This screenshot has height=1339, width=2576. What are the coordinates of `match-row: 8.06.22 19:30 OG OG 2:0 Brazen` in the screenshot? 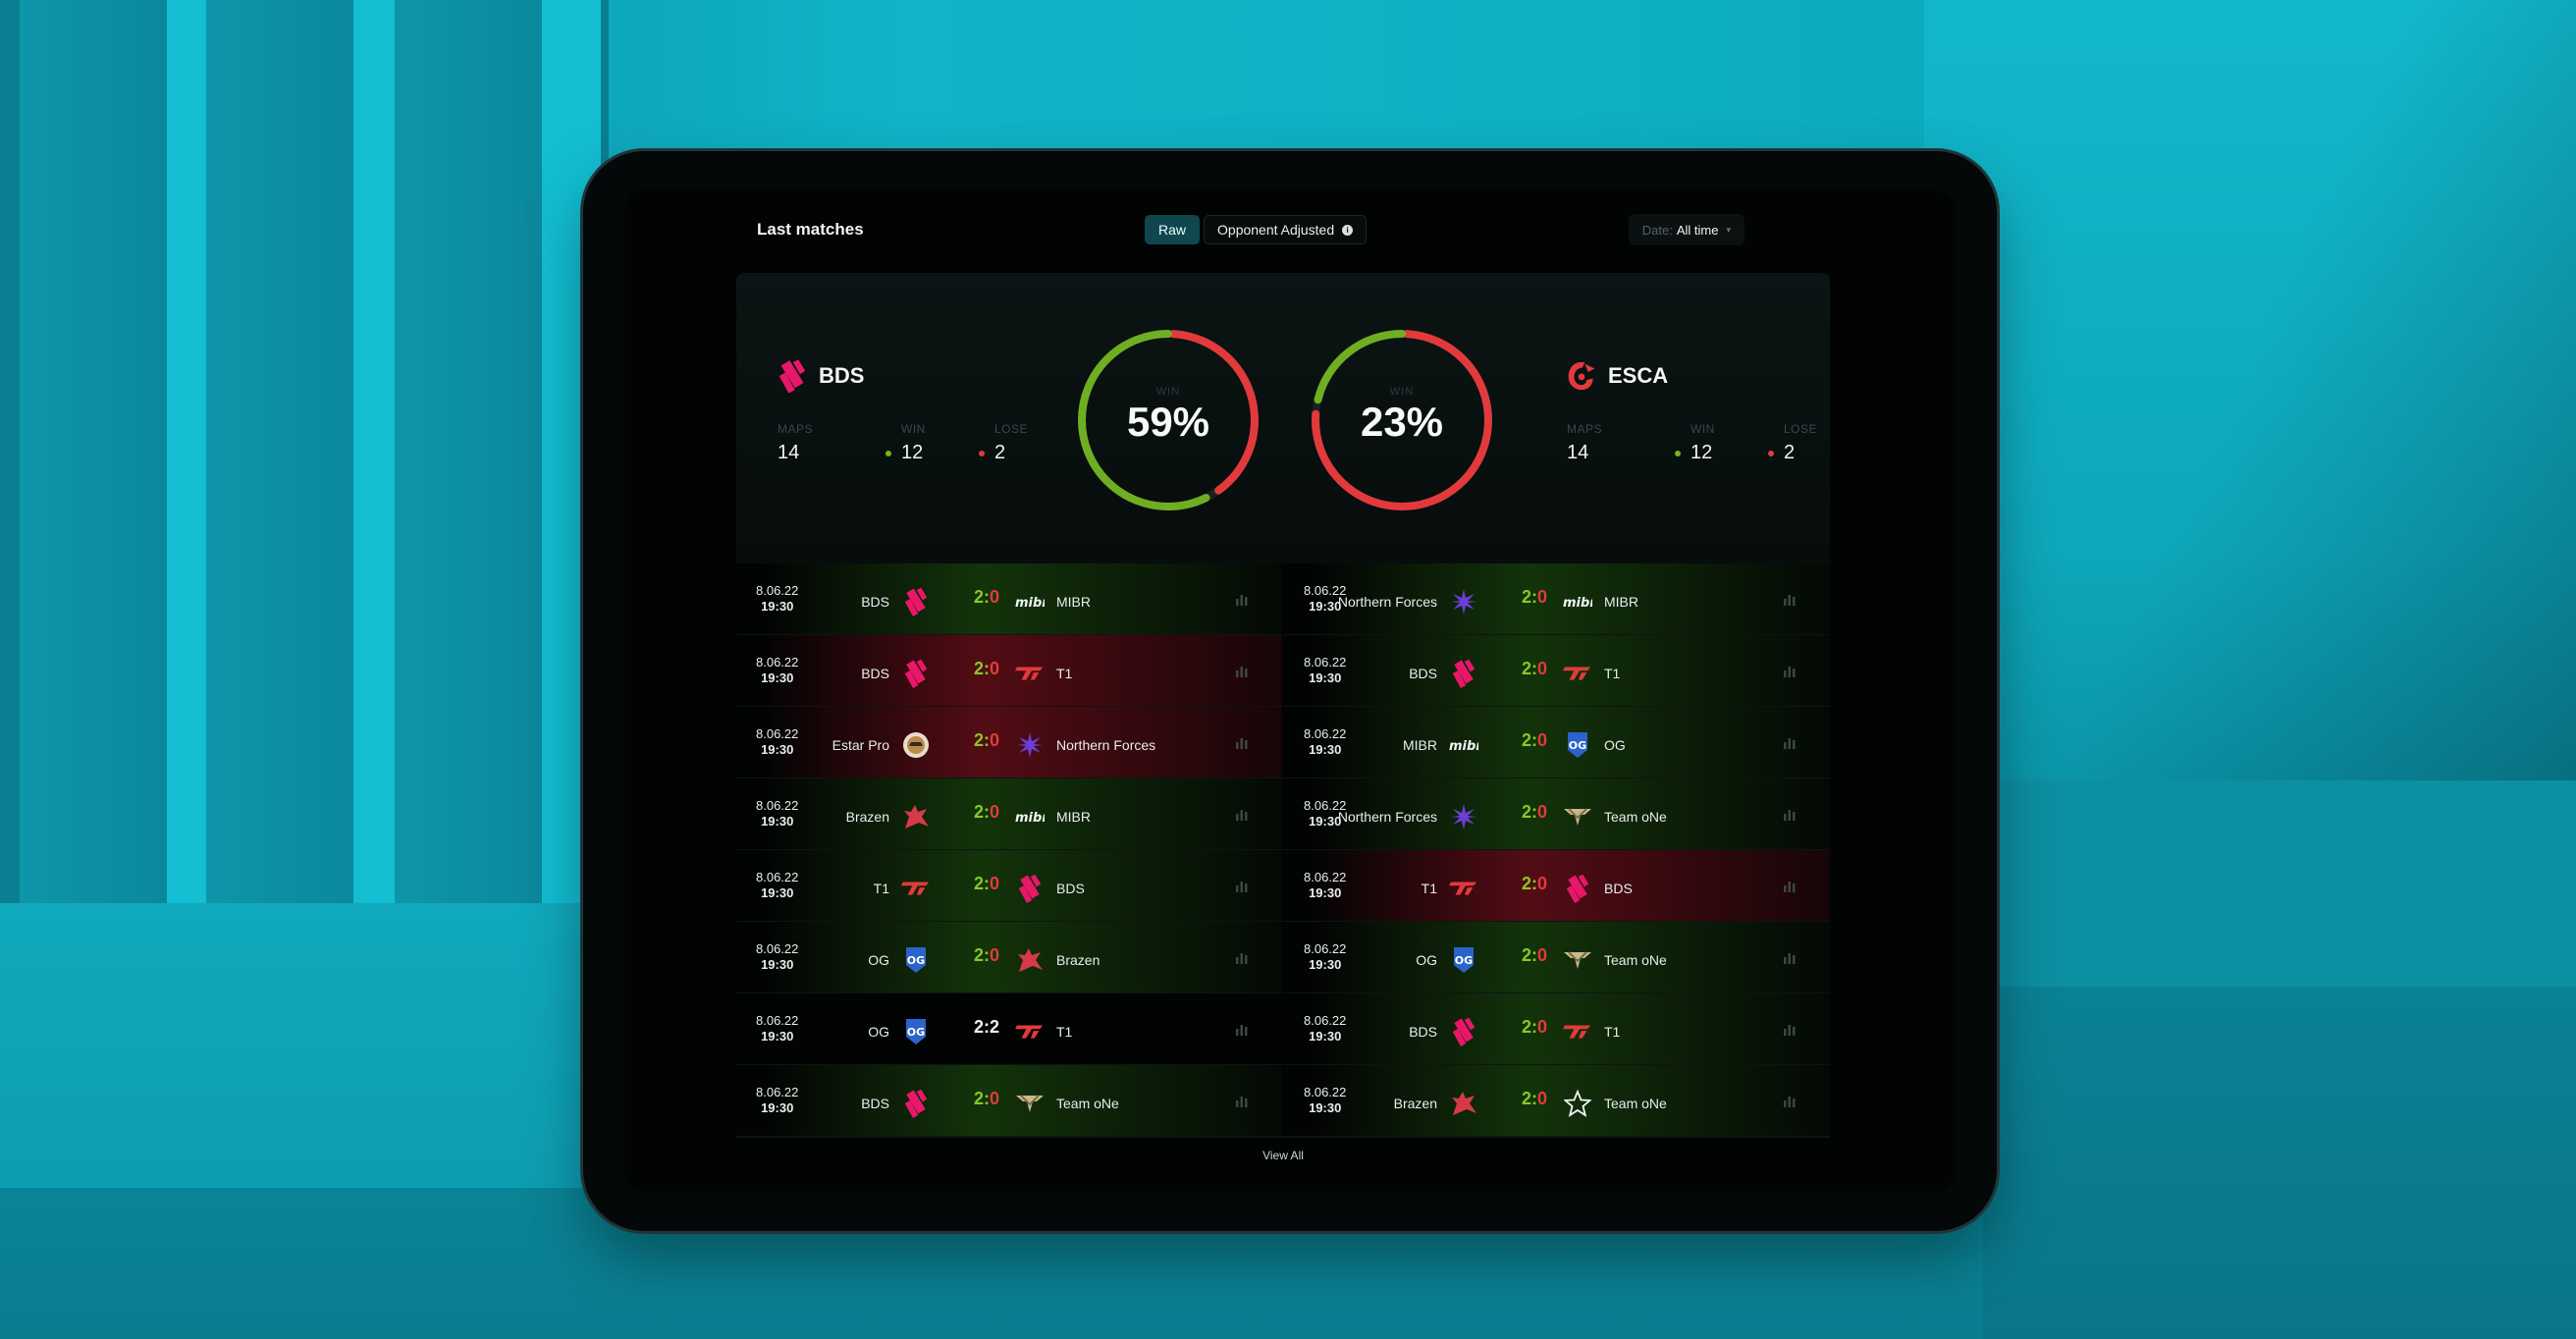 It's located at (1009, 957).